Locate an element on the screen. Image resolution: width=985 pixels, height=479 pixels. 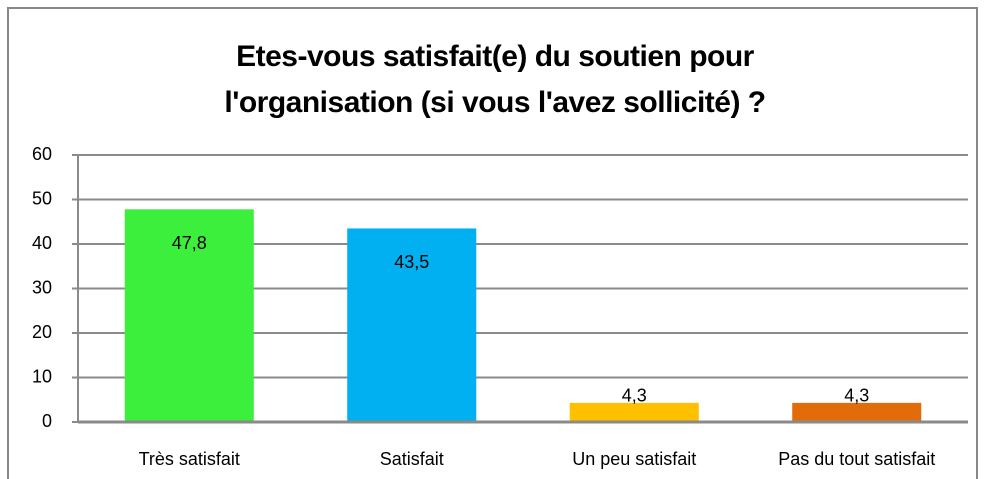
y-tick-label: 40 is located at coordinates (42, 243).